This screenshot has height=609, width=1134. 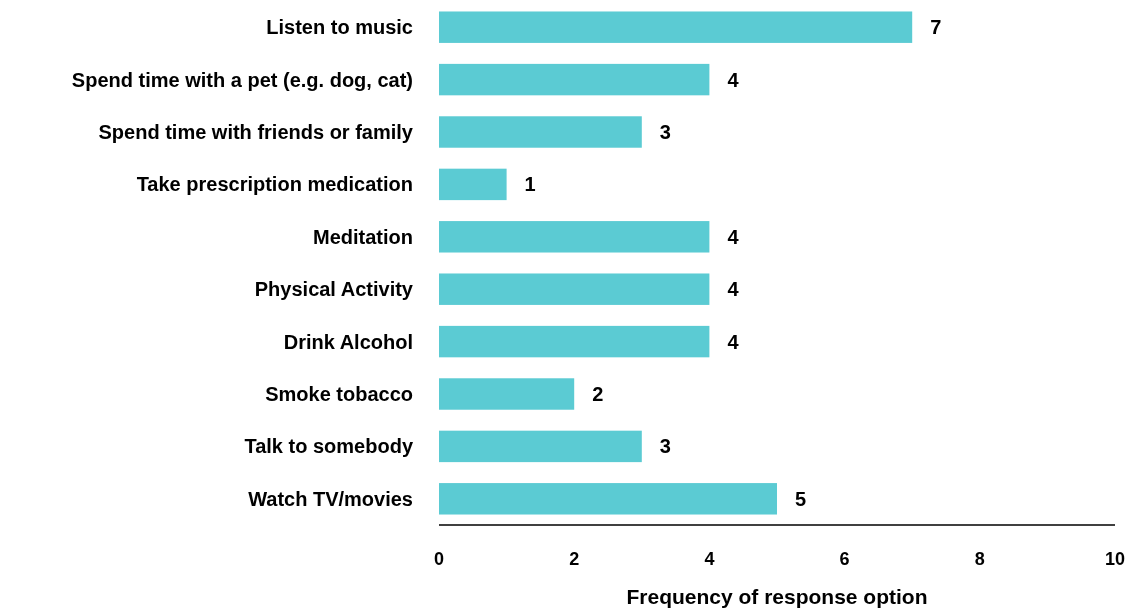 I want to click on x-tick-label: 4, so click(x=709, y=559).